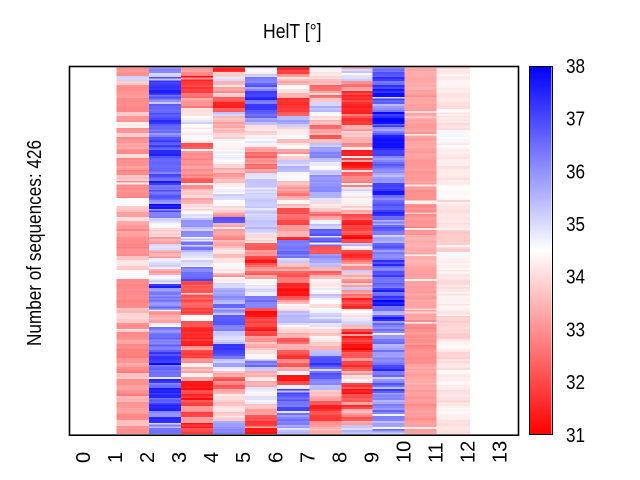 This screenshot has width=640, height=480. Describe the element at coordinates (116, 457) in the screenshot. I see `svg-text: 1` at that location.